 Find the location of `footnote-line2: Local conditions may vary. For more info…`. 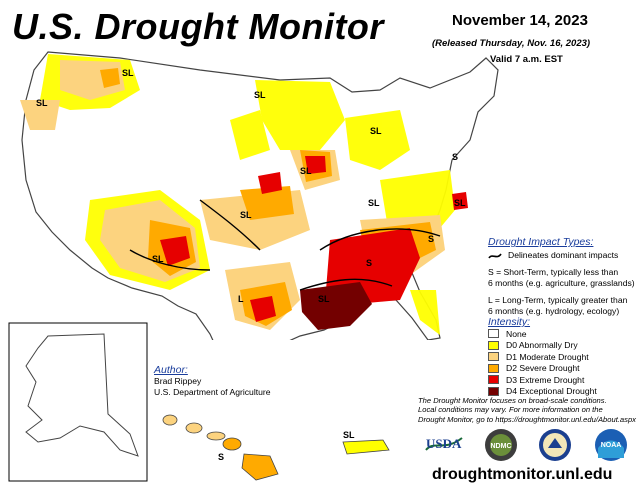

footnote-line2: Local conditions may vary. For more info… is located at coordinates (510, 410).